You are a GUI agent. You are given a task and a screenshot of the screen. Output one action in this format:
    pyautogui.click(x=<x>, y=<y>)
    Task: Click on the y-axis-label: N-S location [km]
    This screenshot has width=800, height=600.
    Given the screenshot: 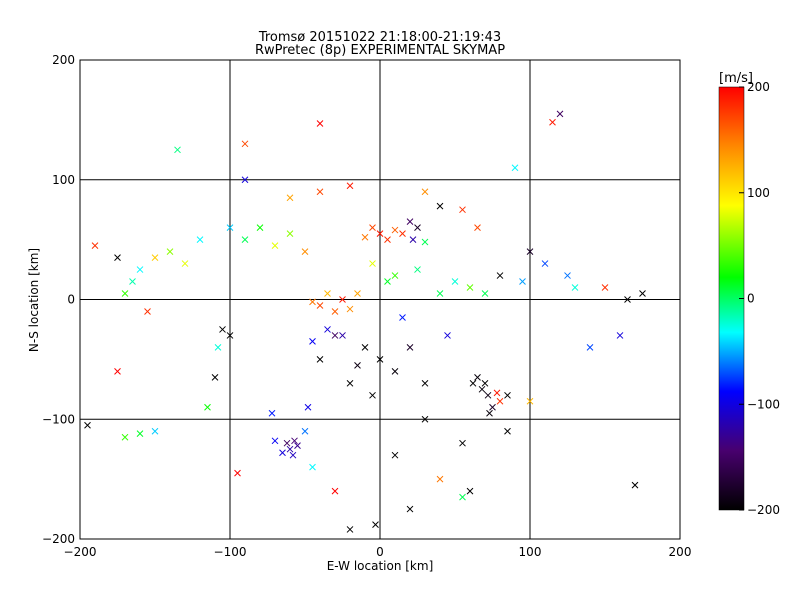 What is the action you would take?
    pyautogui.click(x=34, y=300)
    